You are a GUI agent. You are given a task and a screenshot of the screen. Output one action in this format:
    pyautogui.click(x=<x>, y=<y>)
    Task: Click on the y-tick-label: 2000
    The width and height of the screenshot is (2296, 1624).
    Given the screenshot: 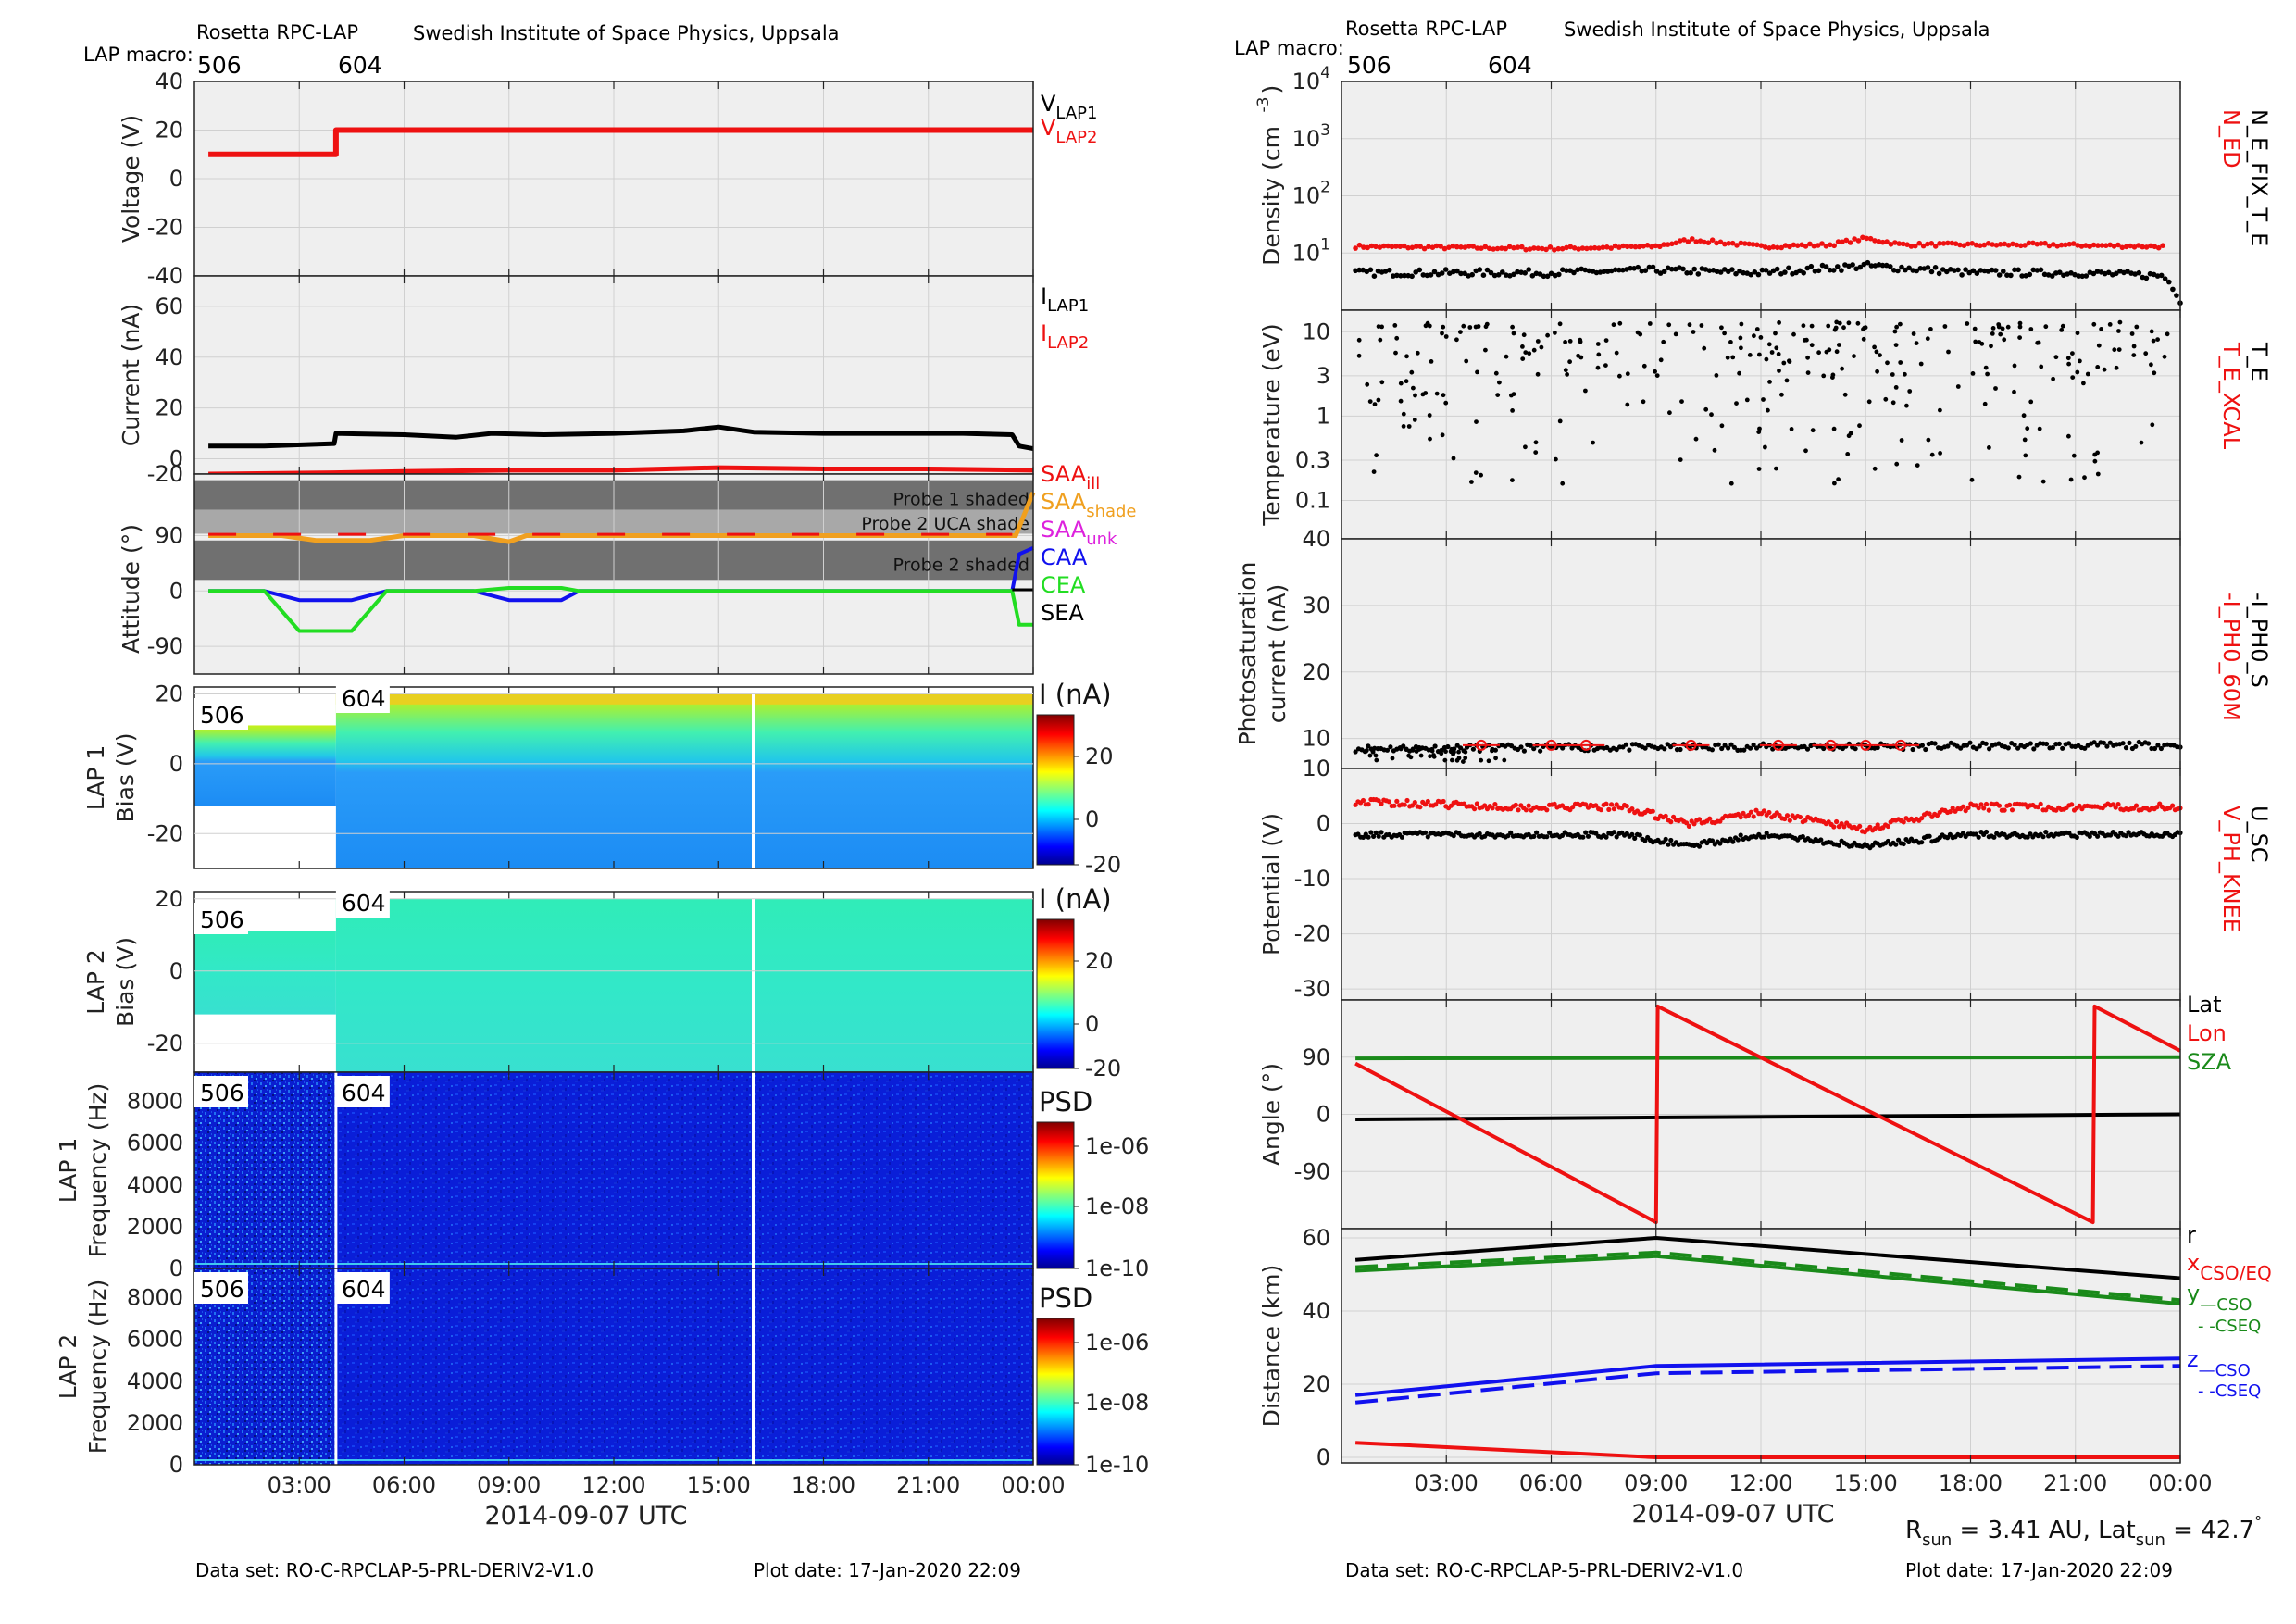 What is the action you would take?
    pyautogui.click(x=155, y=1227)
    